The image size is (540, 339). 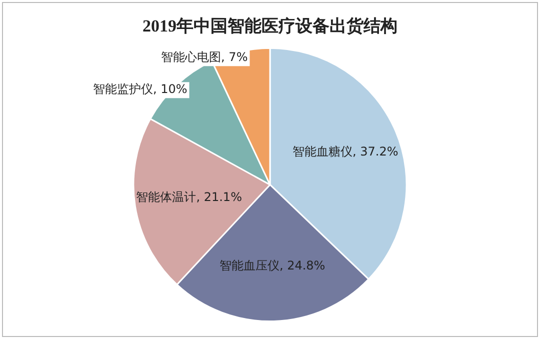 I want to click on slice-label: 智能体温计, 21.1%, so click(x=189, y=197).